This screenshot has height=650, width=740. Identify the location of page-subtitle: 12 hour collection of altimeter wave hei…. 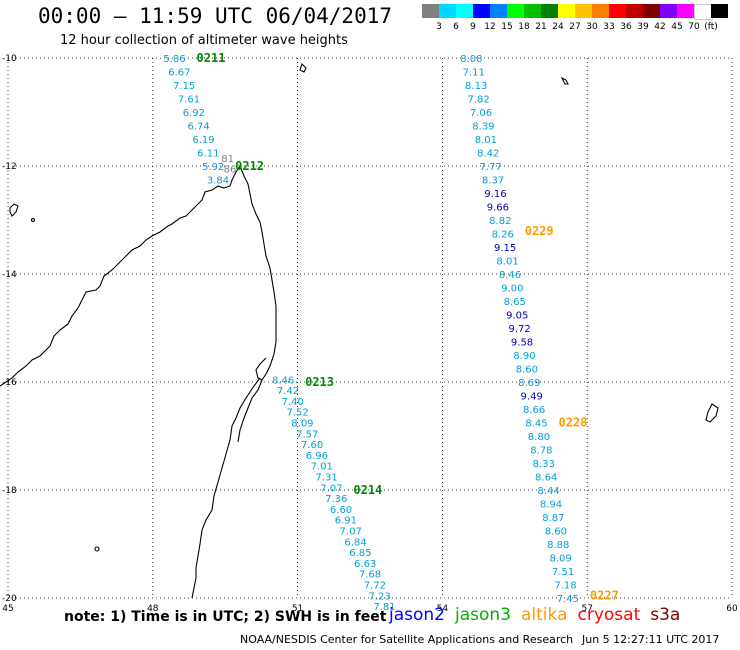
(204, 40).